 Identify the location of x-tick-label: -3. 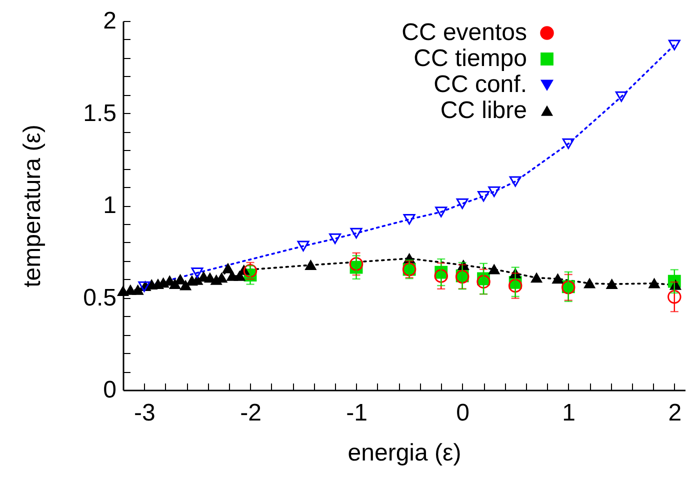
(145, 413).